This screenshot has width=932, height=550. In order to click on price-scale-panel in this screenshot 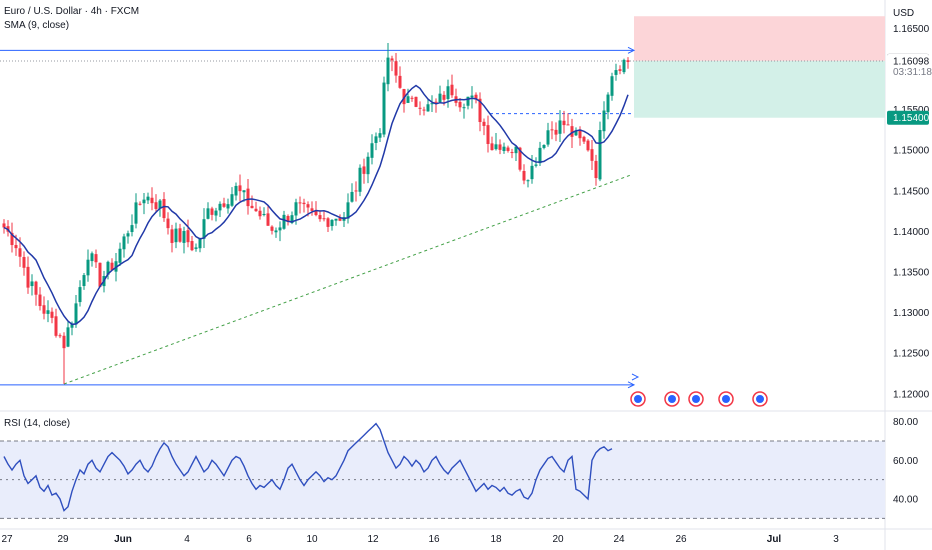, I will do `click(908, 275)`.